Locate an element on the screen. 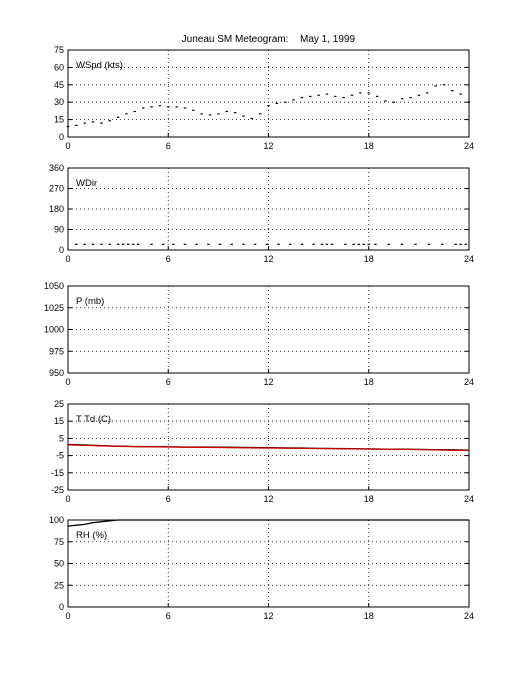 The width and height of the screenshot is (520, 683). y-tick-label: 1000 is located at coordinates (54, 330).